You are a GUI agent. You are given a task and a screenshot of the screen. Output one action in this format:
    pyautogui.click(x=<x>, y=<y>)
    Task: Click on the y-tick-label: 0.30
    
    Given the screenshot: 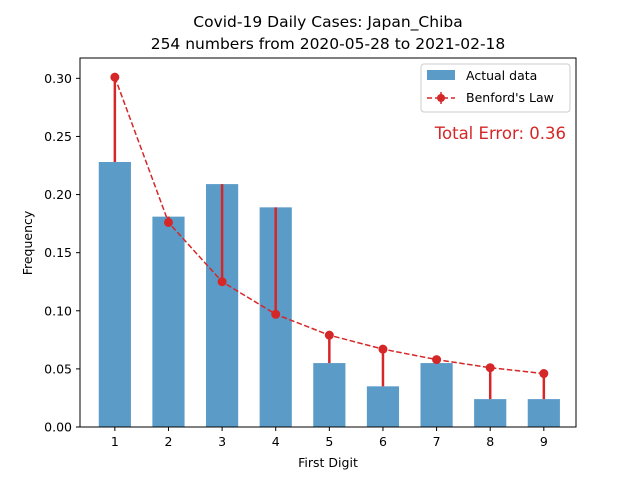 What is the action you would take?
    pyautogui.click(x=58, y=78)
    